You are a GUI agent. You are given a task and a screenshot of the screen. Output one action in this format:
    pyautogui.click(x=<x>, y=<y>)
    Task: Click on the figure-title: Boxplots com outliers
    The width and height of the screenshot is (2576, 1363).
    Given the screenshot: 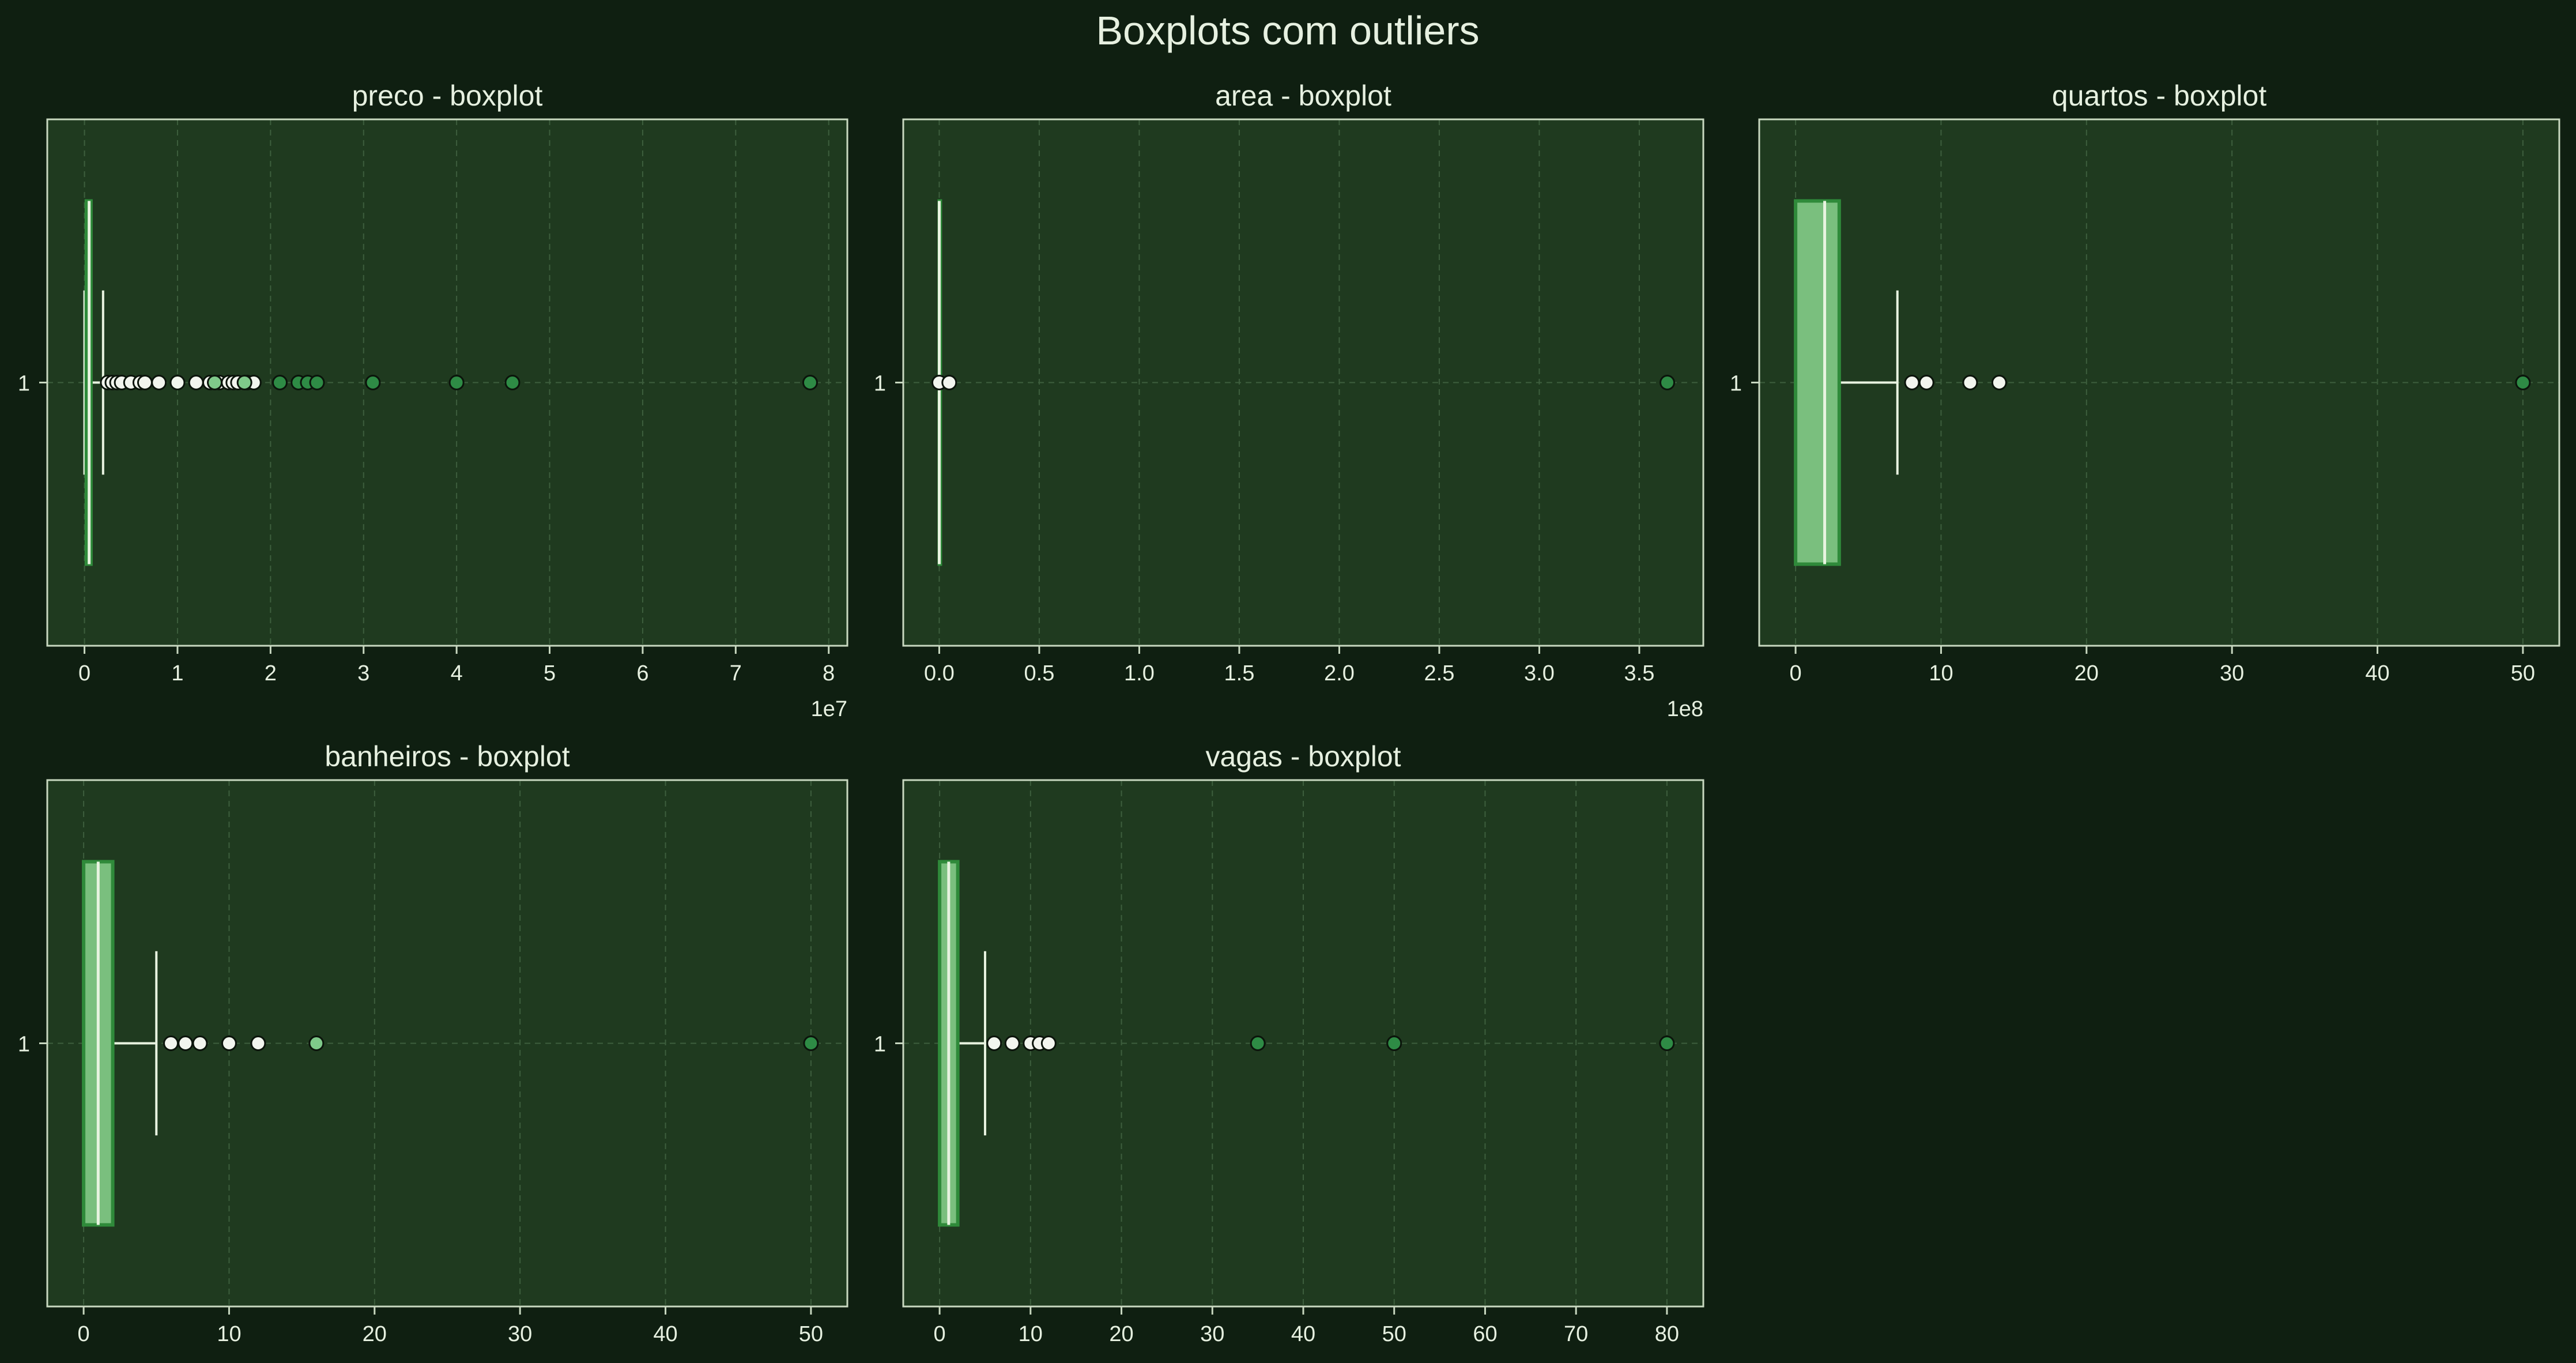 What is the action you would take?
    pyautogui.click(x=1287, y=31)
    